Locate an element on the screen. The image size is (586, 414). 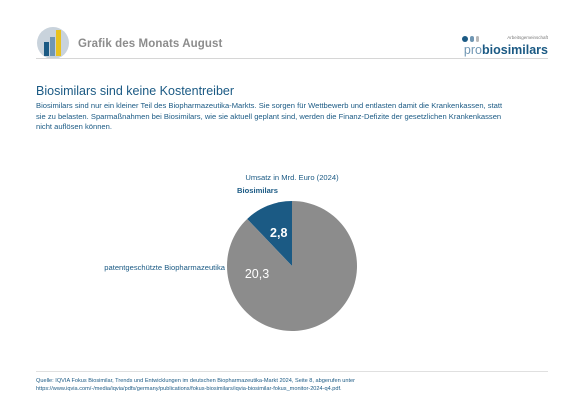
source-divider is located at coordinates (292, 371).